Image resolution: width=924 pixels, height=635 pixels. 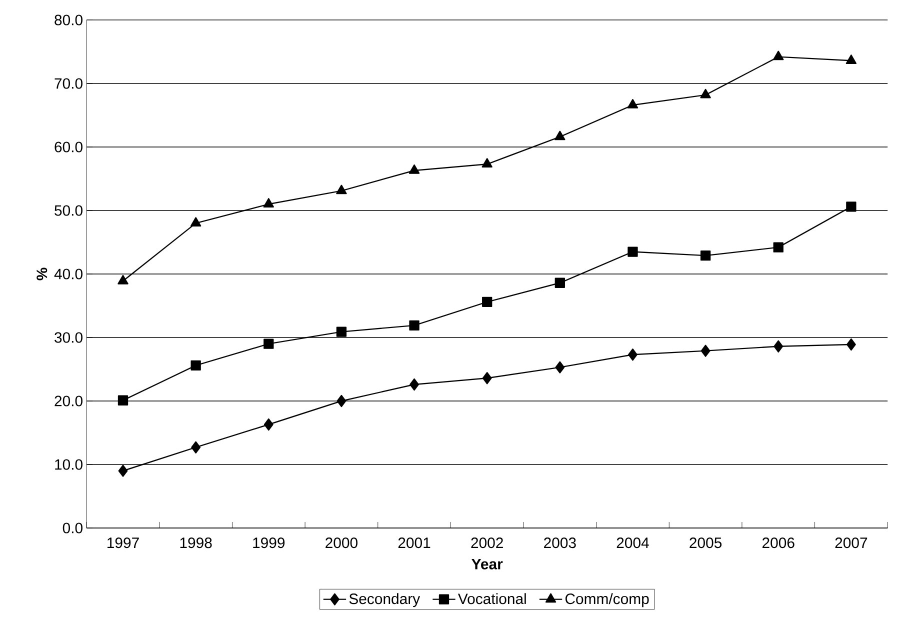 I want to click on y-tick-label: 80.0, so click(x=68, y=20).